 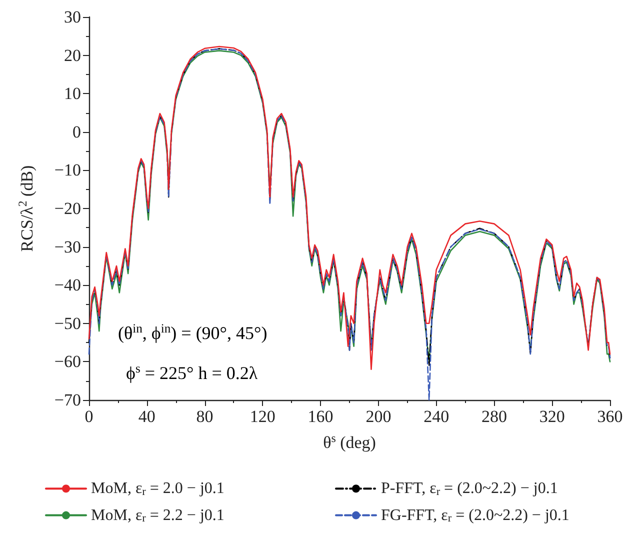 What do you see at coordinates (72, 55) in the screenshot?
I see `y-tick-label: 20` at bounding box center [72, 55].